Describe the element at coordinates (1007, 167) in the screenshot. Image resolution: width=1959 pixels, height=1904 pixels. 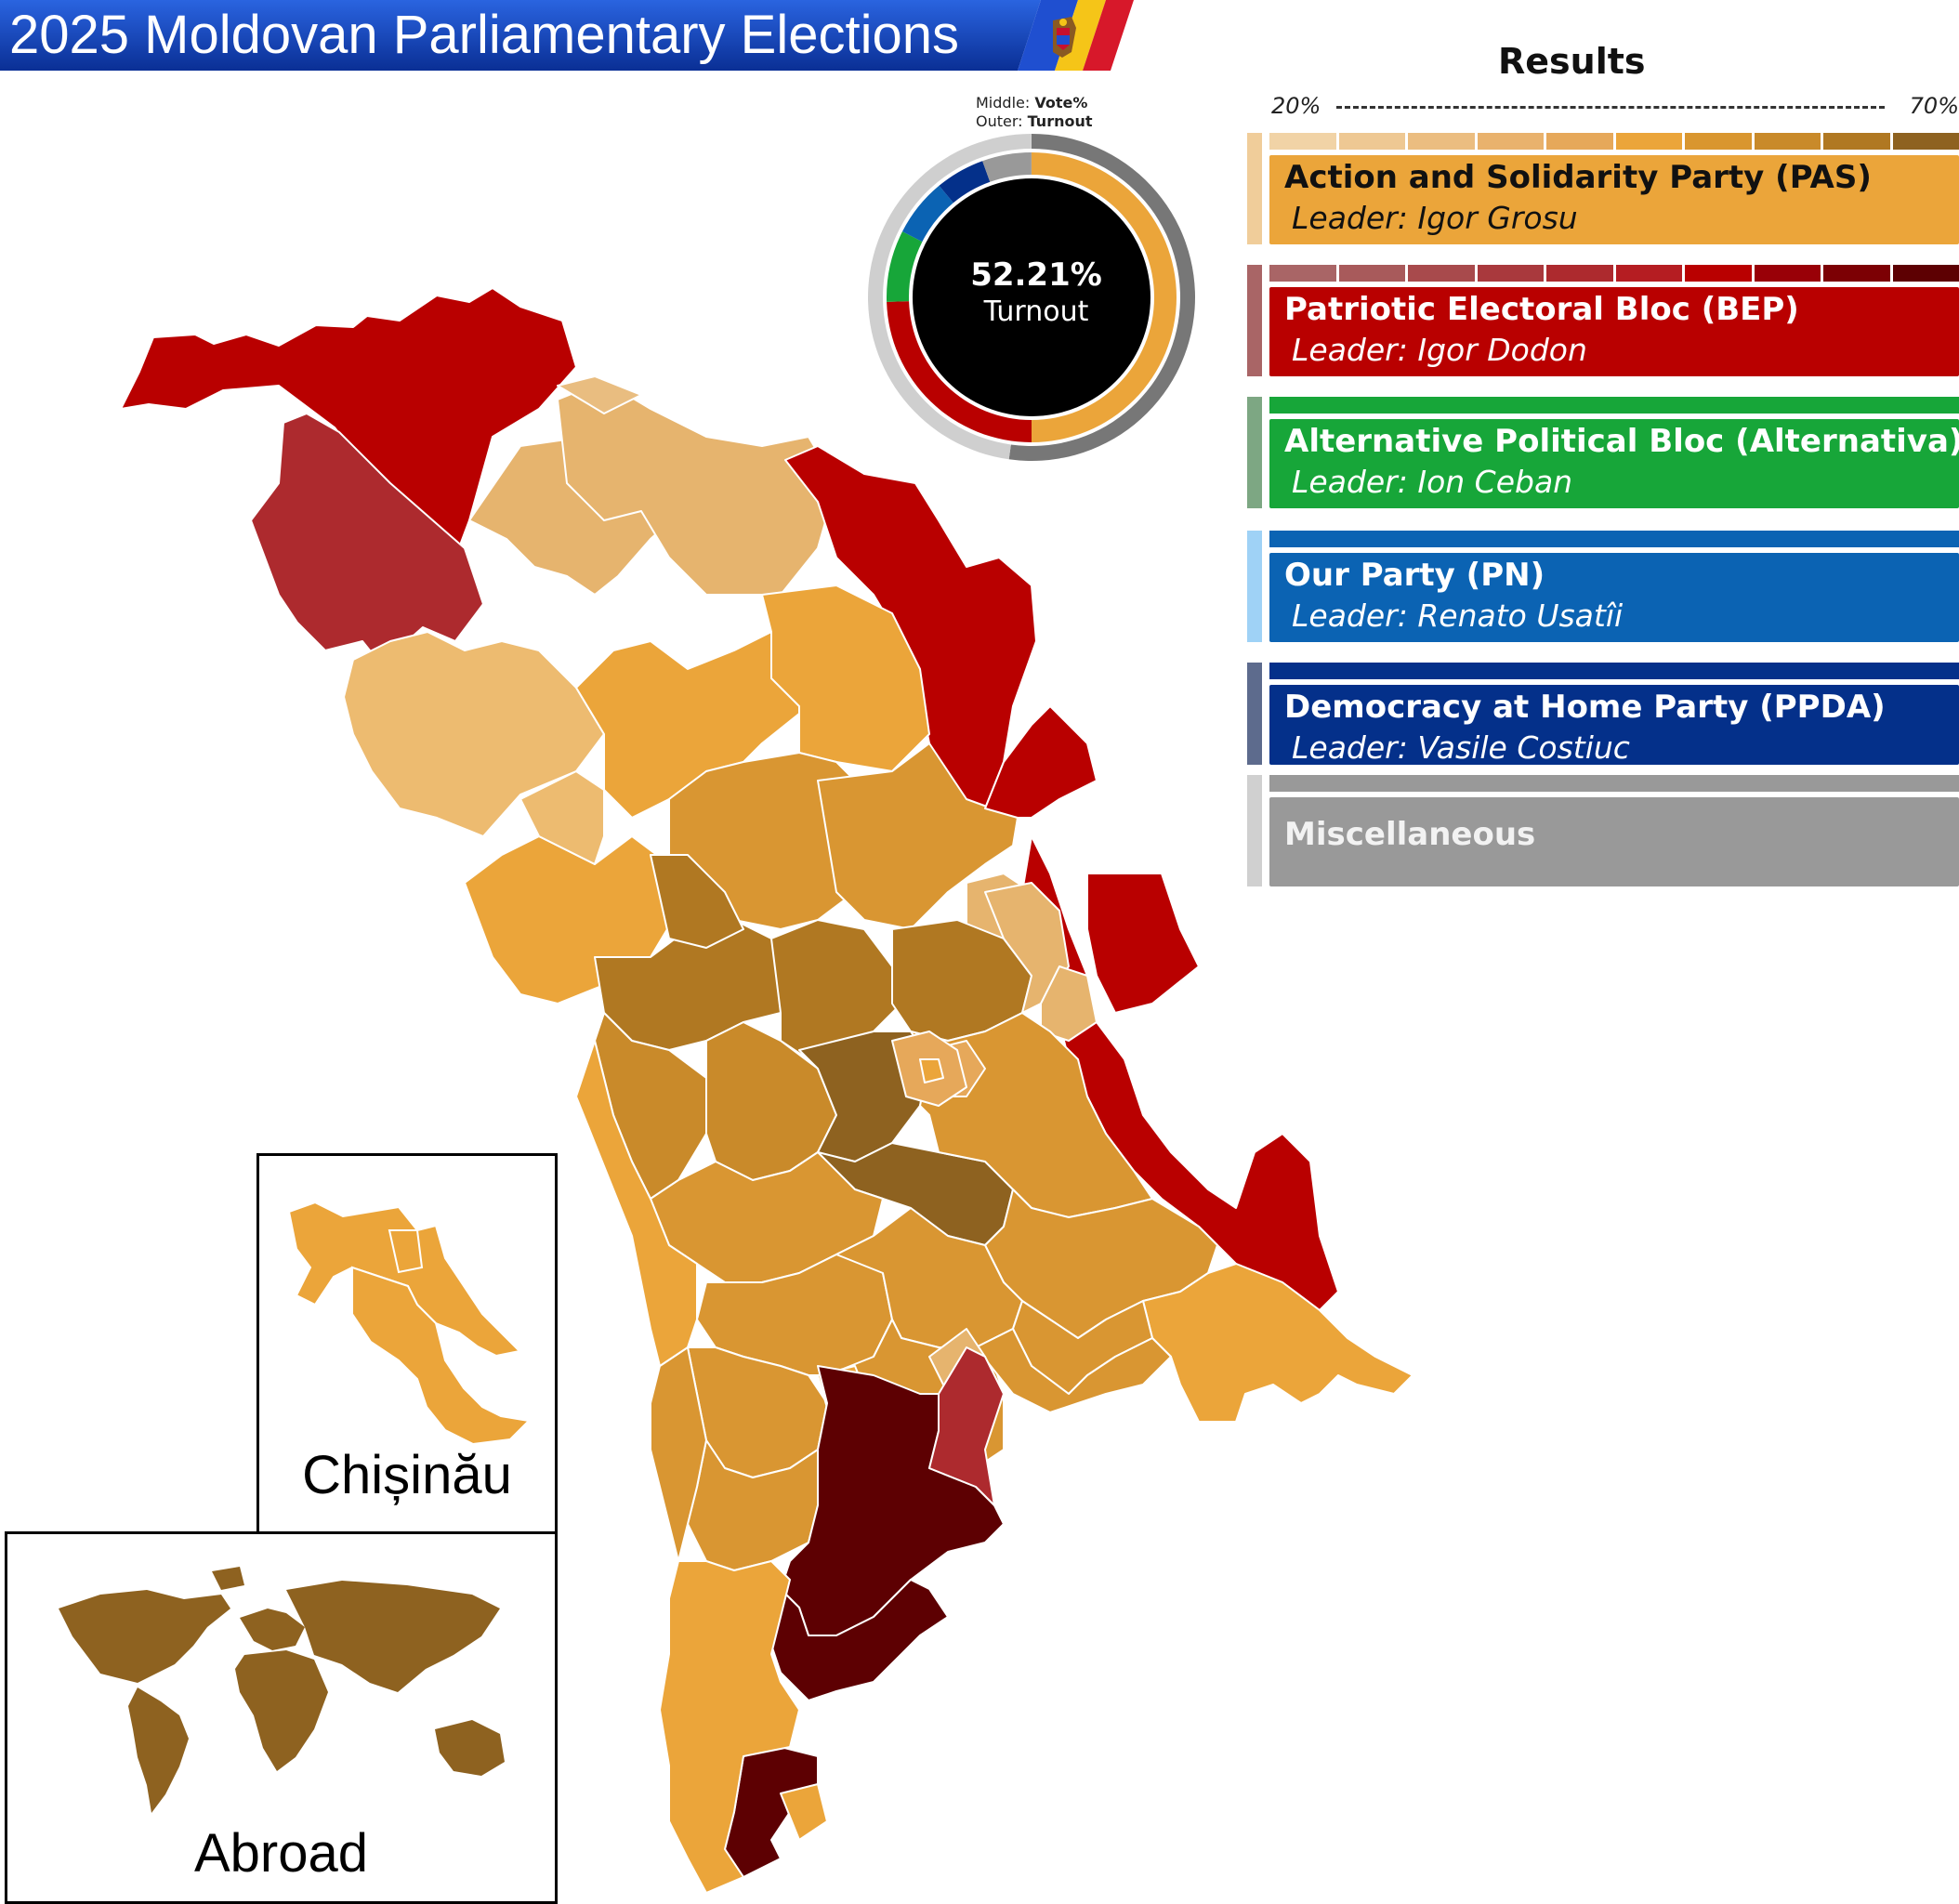
I see `vote-share-arc` at that location.